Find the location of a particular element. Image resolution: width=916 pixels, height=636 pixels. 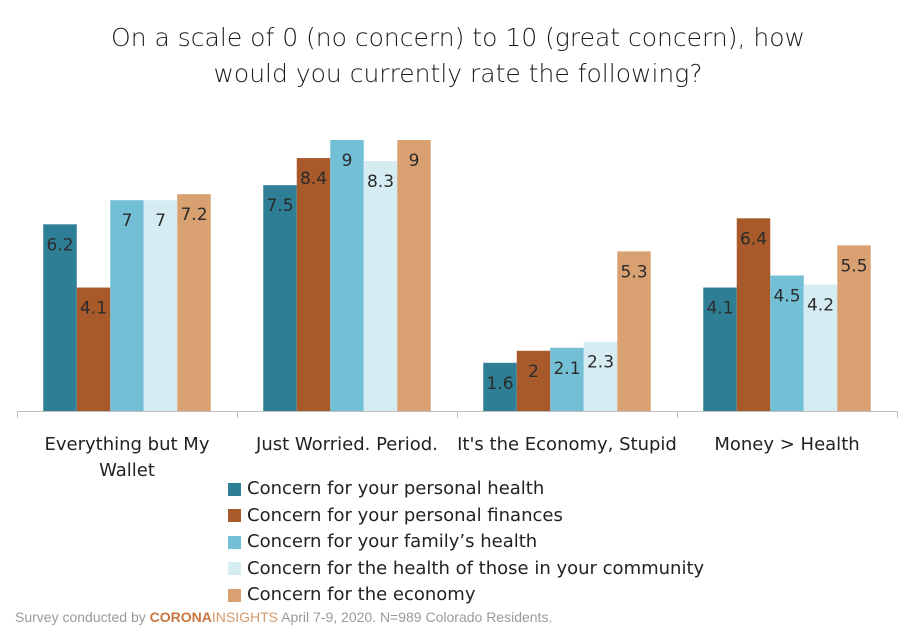

legend-item: Concern for your family’s health is located at coordinates (466, 542).